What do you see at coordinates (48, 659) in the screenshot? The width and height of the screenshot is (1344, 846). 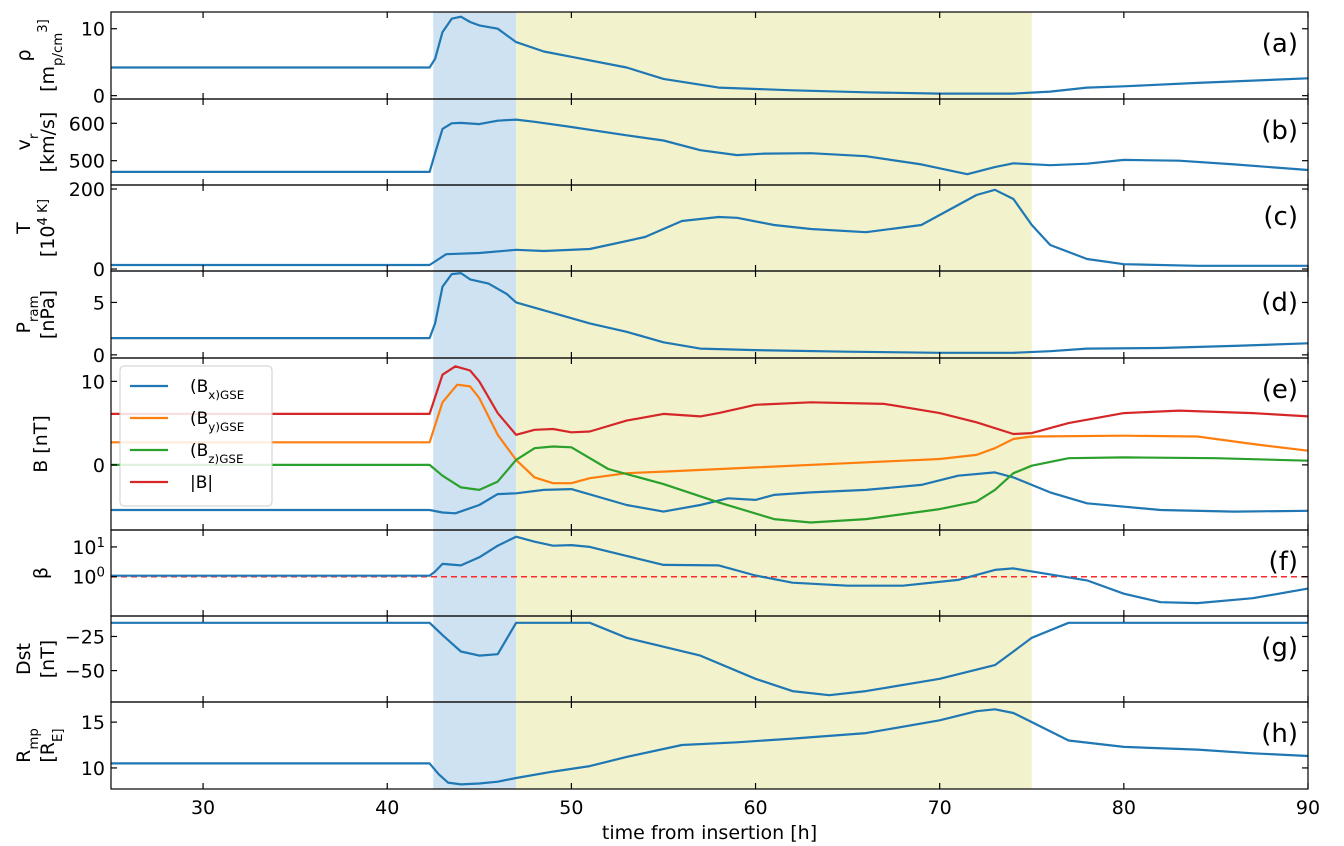 I see `y-axis-label-g: [nT]` at bounding box center [48, 659].